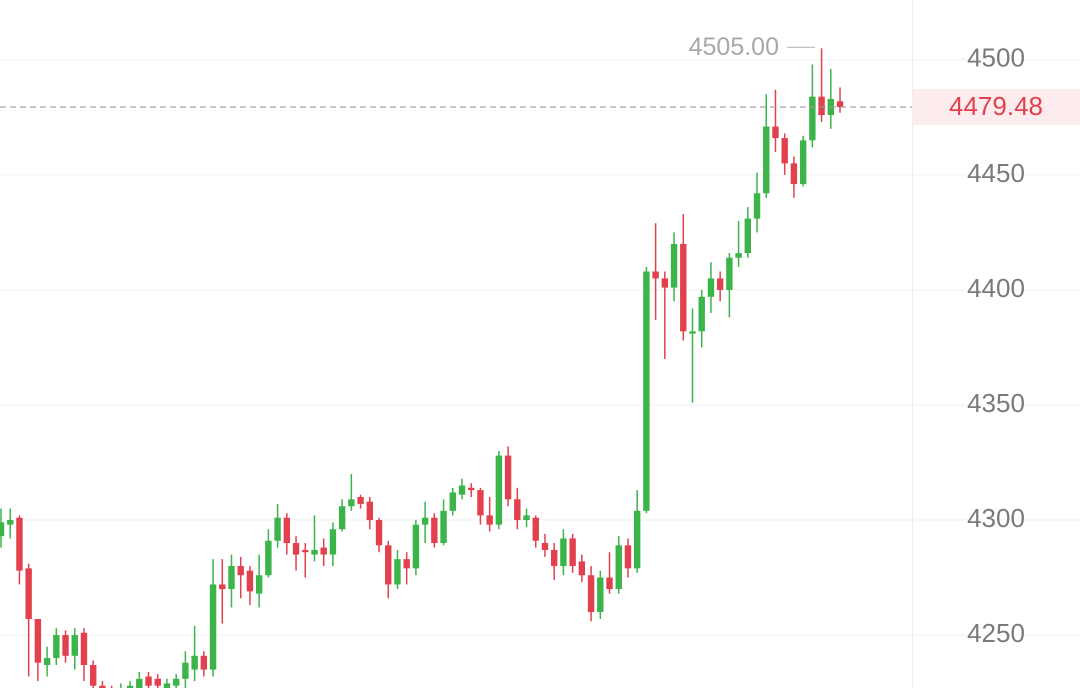  Describe the element at coordinates (734, 47) in the screenshot. I see `max-annotation-label: 4505.00` at that location.